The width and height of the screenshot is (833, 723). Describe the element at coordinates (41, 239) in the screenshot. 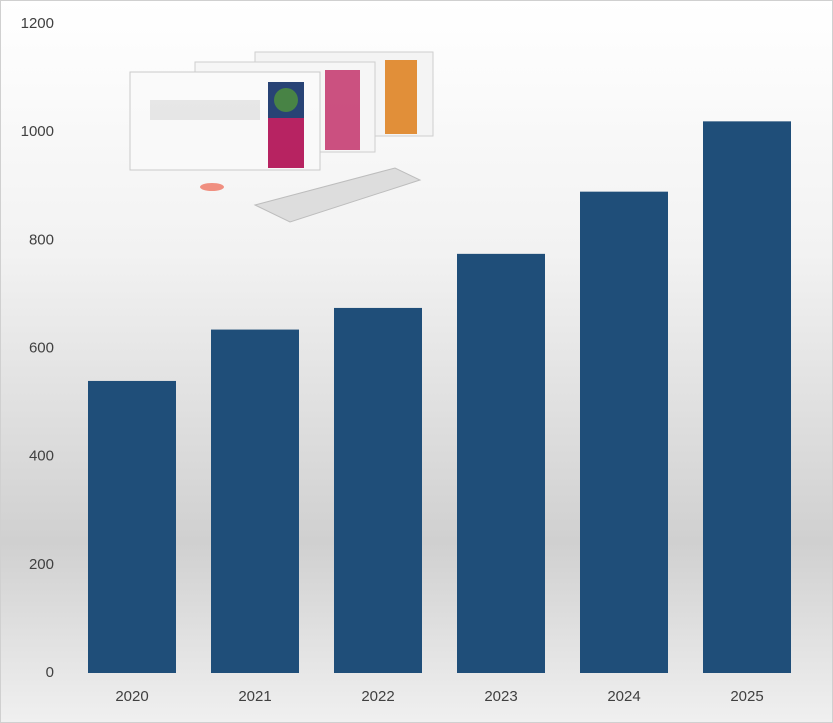

I see `y-tick-label: 800` at that location.